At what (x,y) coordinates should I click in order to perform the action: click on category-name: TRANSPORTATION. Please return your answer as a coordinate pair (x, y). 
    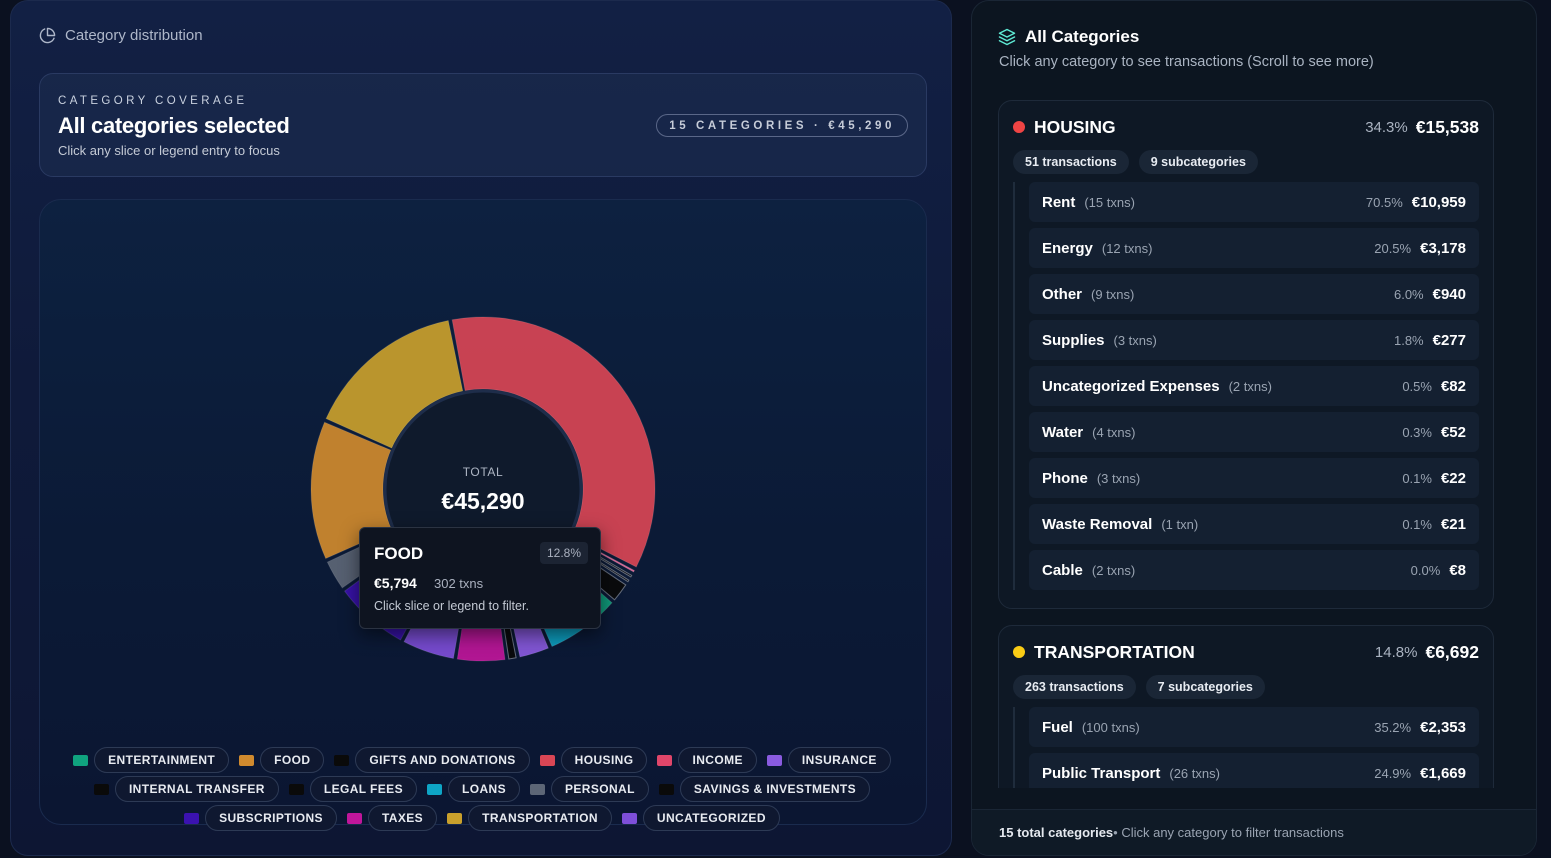
    Looking at the image, I should click on (1114, 651).